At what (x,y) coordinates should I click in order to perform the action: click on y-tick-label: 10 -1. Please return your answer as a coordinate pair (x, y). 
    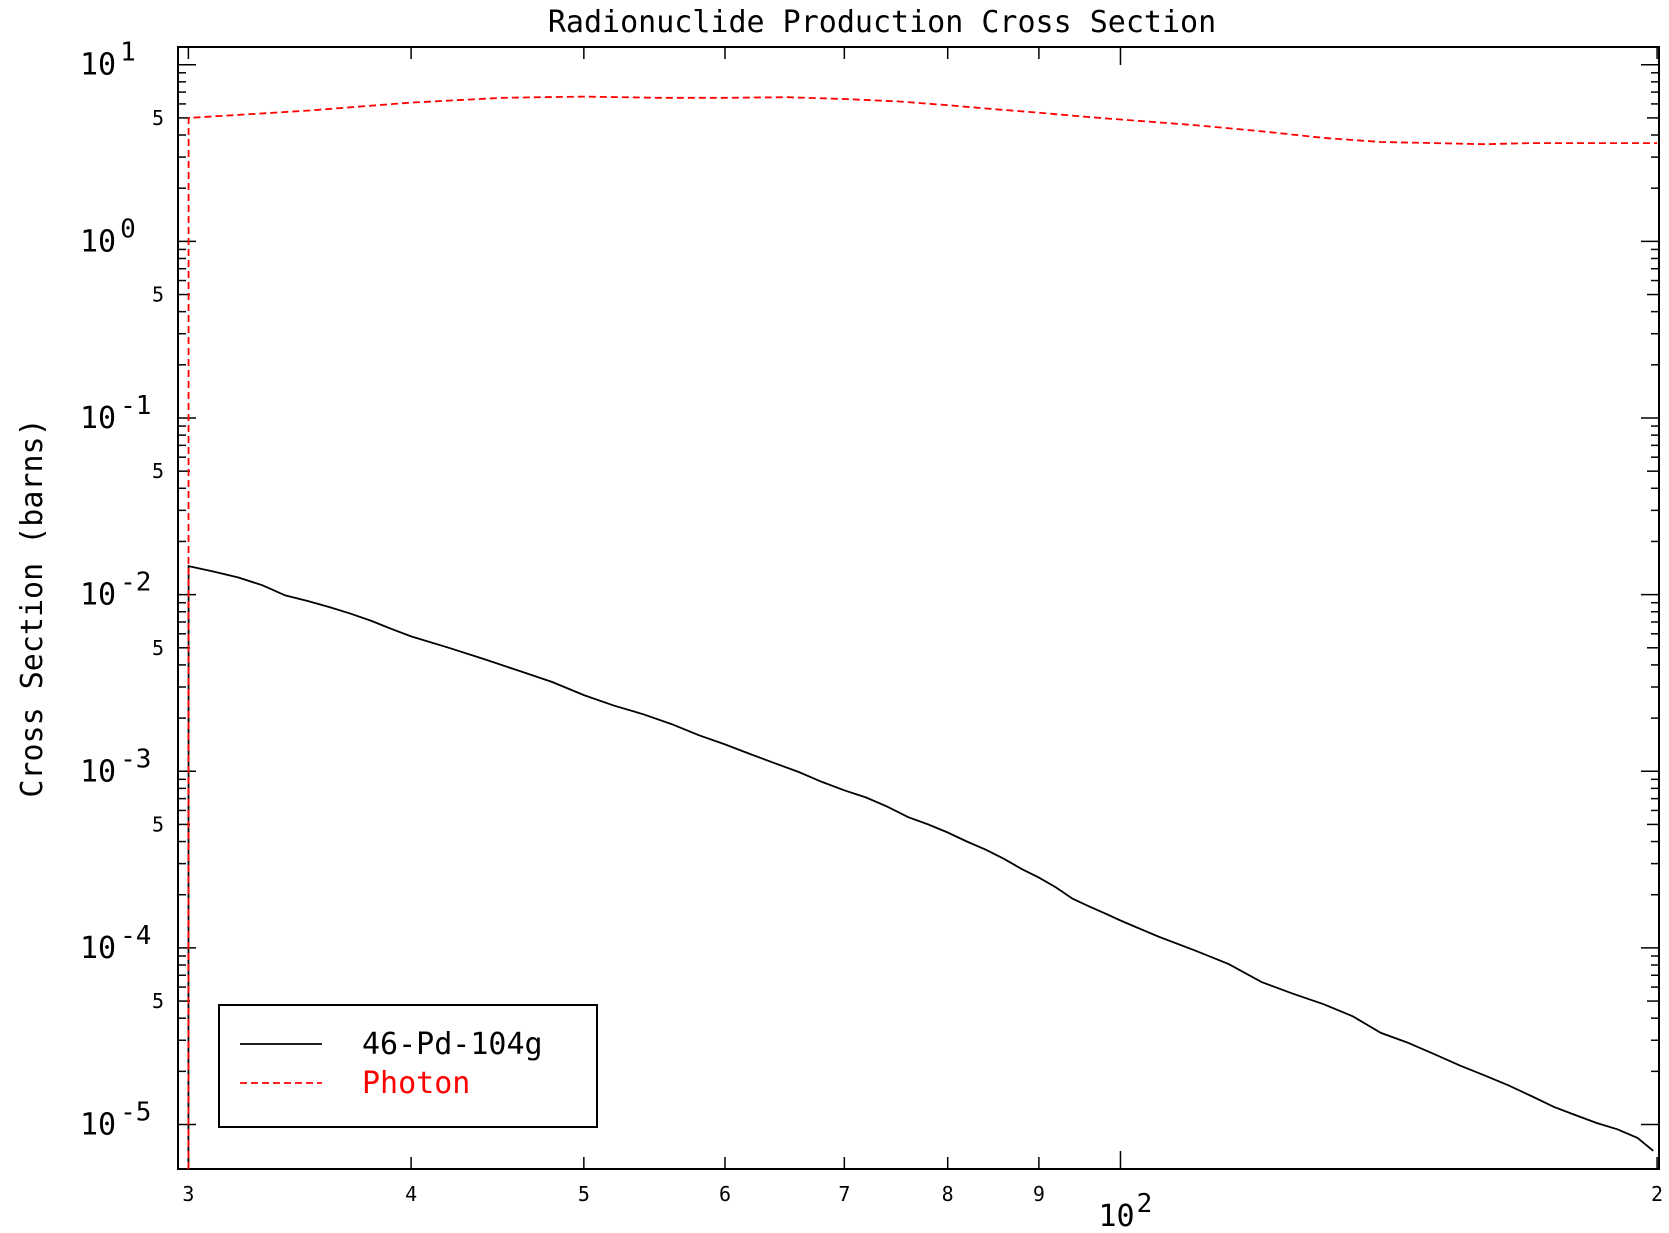
    Looking at the image, I should click on (115, 413).